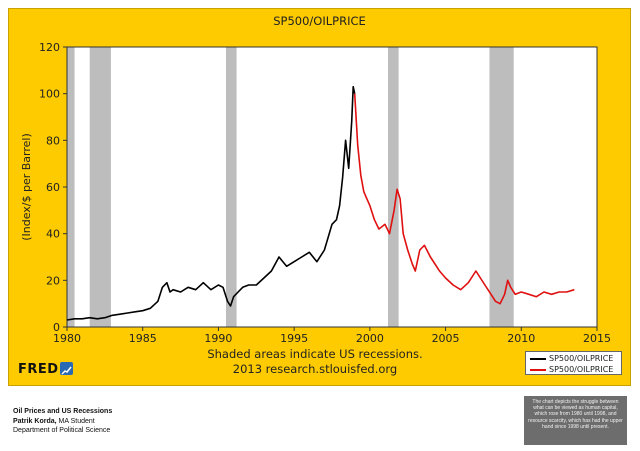  What do you see at coordinates (521, 338) in the screenshot?
I see `x-tick-label: 2010` at bounding box center [521, 338].